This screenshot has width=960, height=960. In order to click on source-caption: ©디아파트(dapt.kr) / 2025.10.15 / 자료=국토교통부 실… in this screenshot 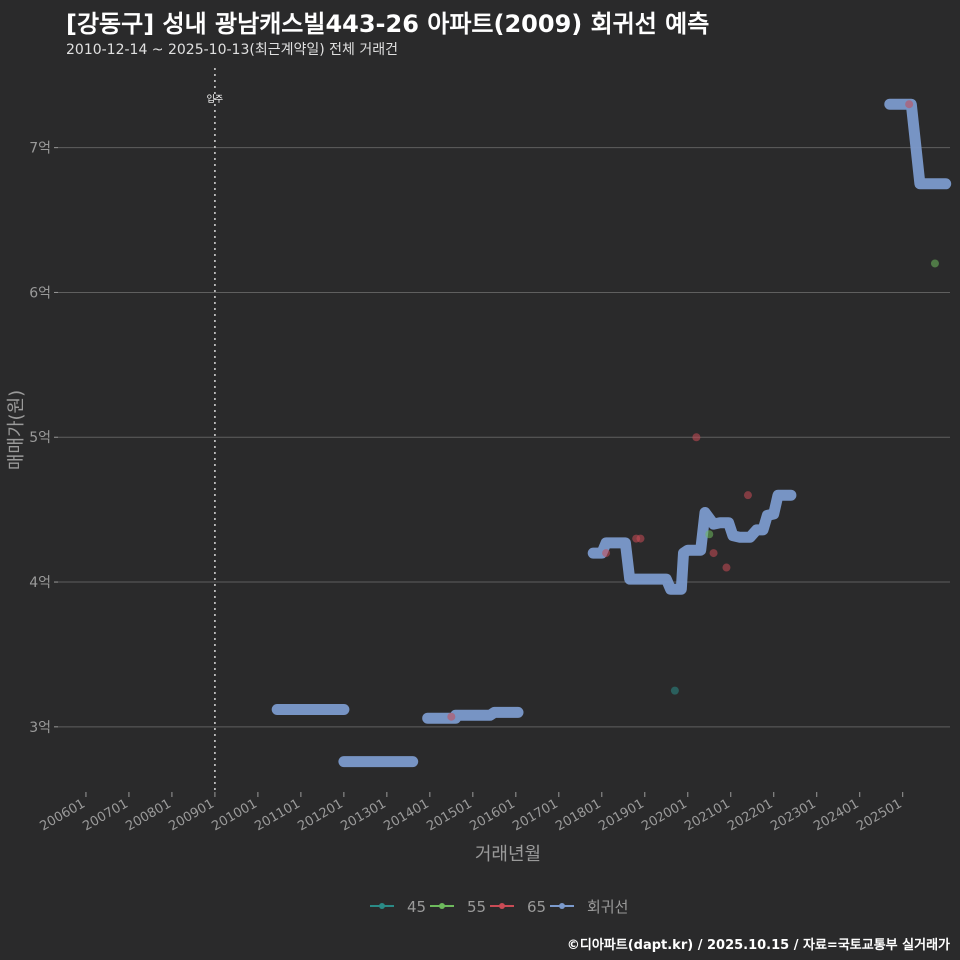, I will do `click(758, 945)`.